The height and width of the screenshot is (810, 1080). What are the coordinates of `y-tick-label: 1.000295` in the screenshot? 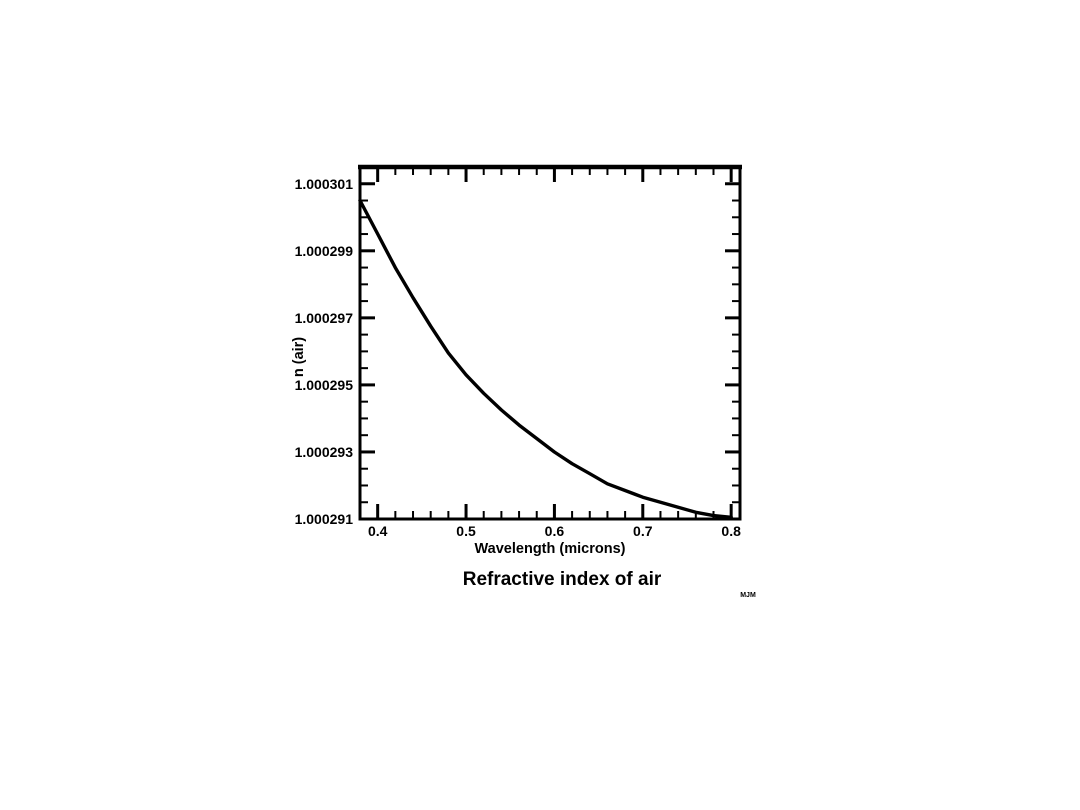 It's located at (324, 385).